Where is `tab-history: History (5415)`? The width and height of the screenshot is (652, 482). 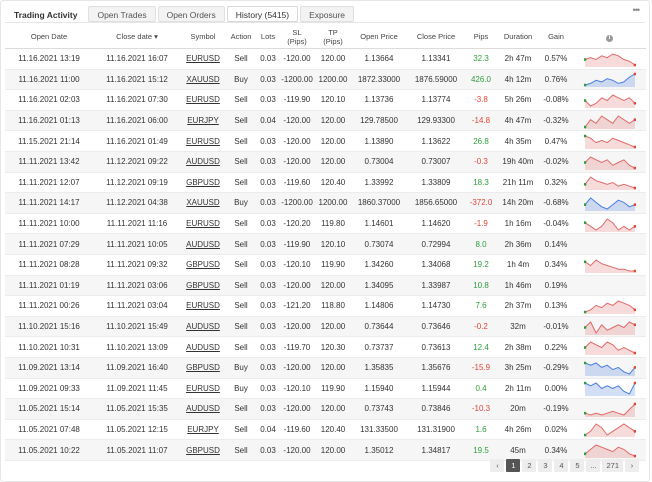
tab-history: History (5415) is located at coordinates (262, 14).